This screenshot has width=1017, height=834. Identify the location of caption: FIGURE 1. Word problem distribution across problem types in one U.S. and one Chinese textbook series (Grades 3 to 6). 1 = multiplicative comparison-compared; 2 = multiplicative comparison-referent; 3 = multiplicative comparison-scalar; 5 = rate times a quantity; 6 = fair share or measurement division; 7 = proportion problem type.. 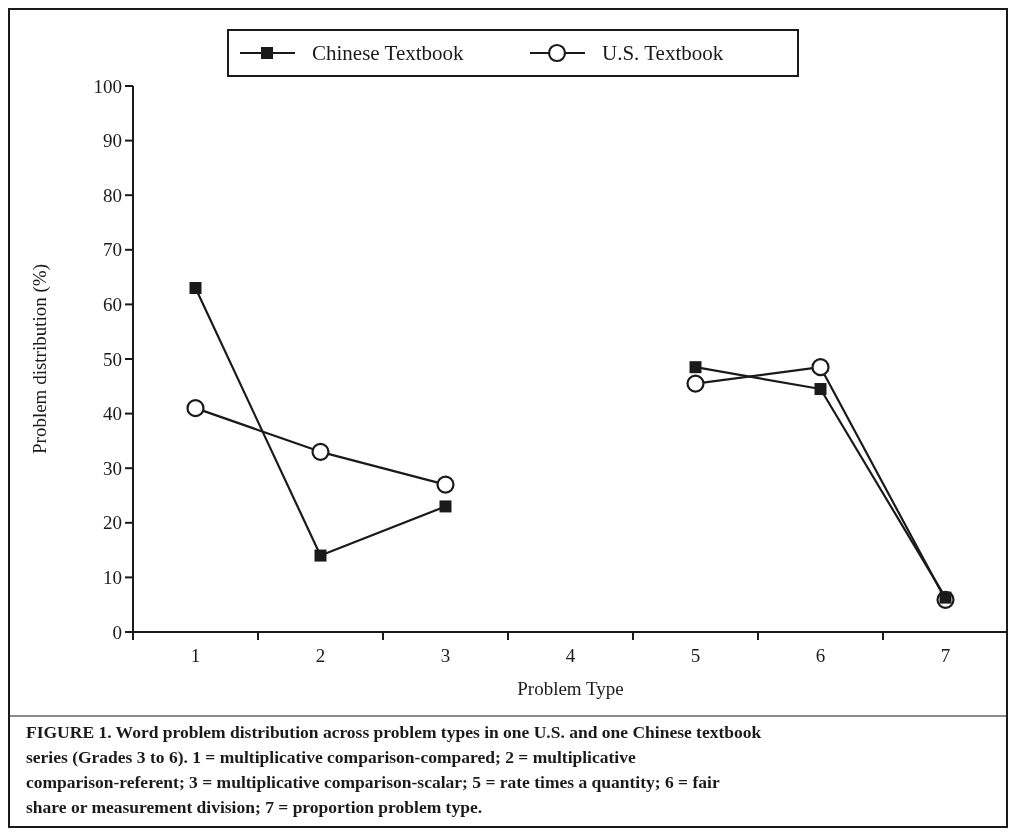
(394, 769).